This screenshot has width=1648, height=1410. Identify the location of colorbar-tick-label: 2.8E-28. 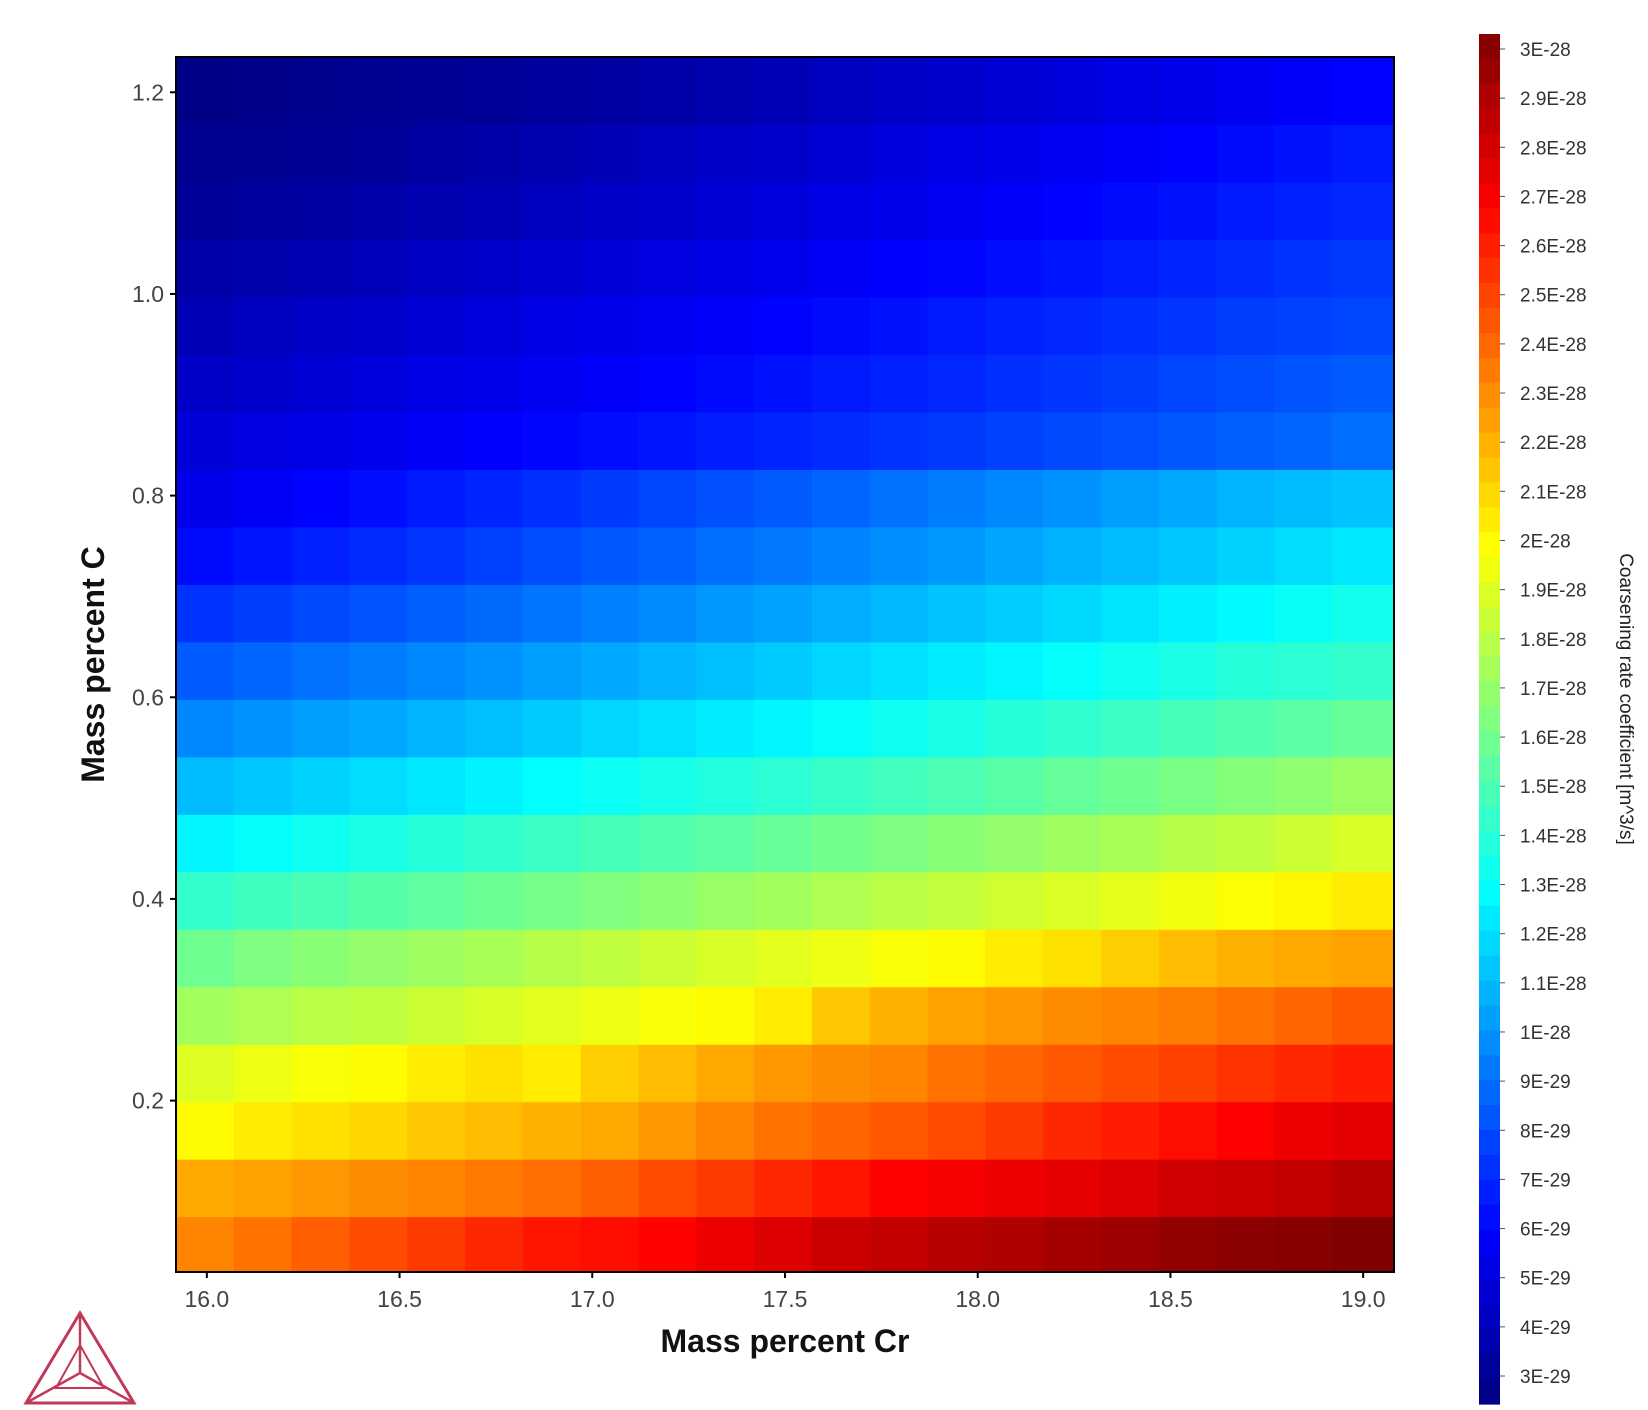
(1553, 148).